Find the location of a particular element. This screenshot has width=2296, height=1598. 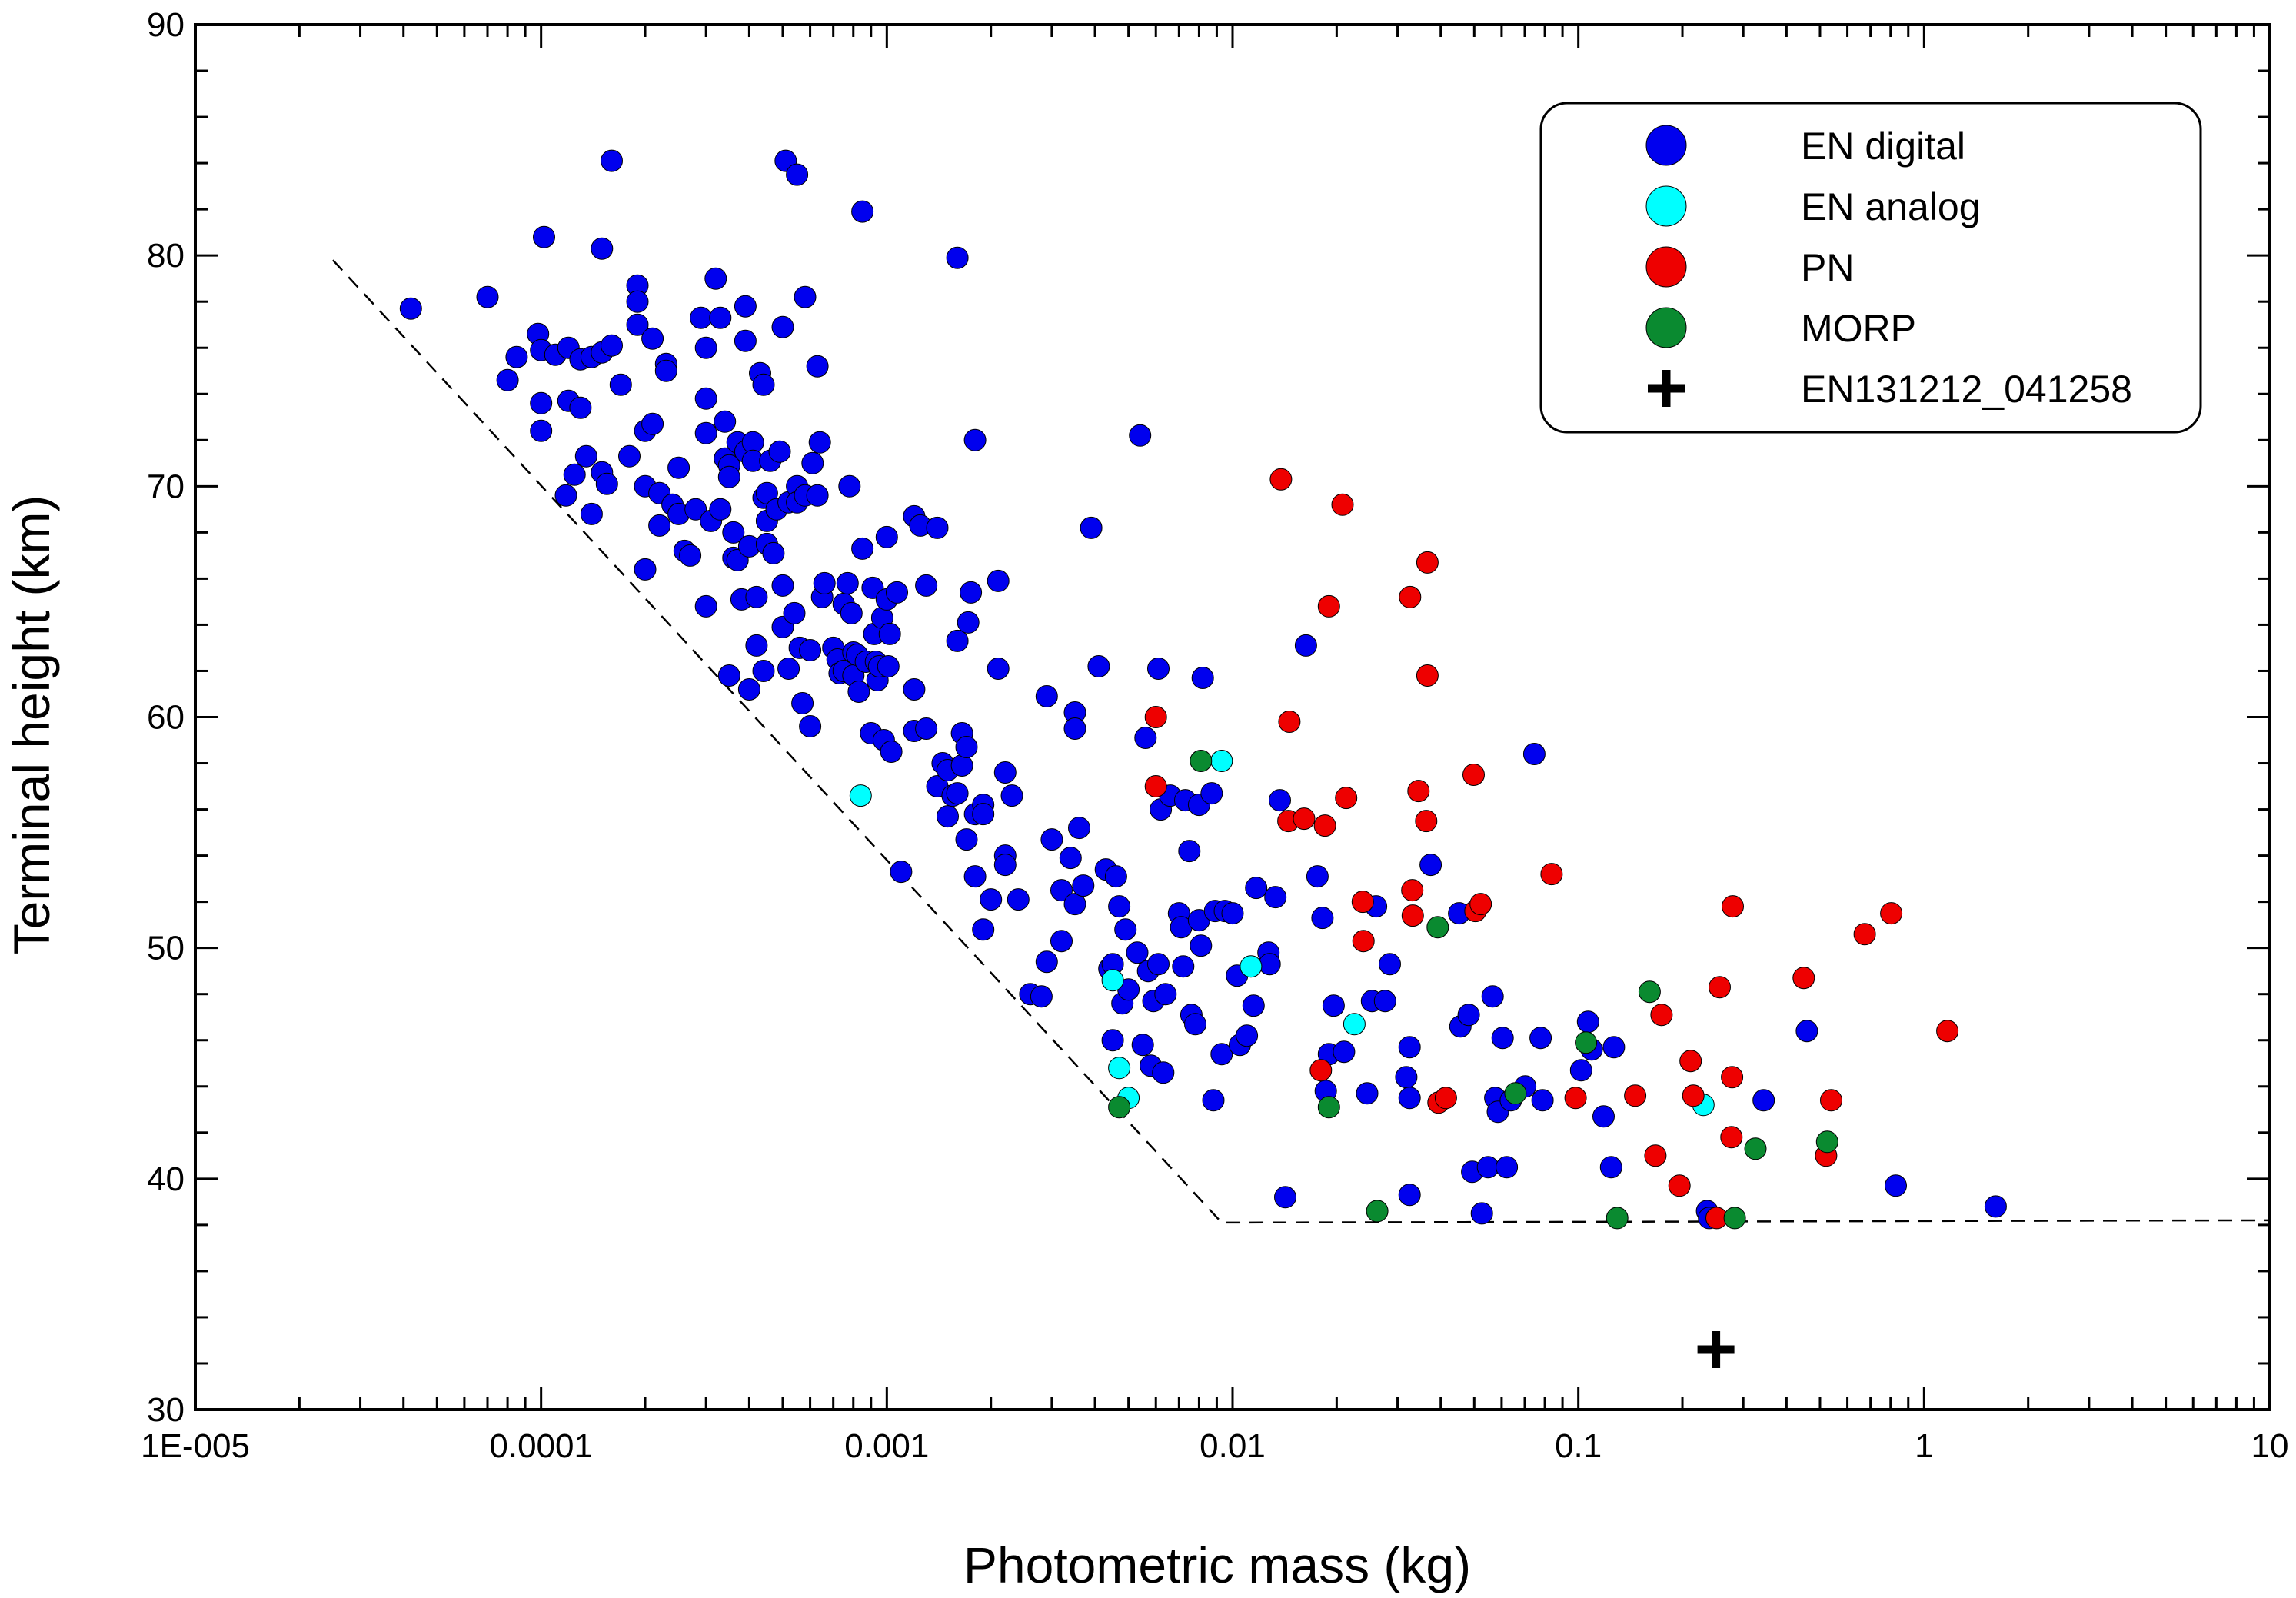

legend-label: EN analog is located at coordinates (1891, 206).